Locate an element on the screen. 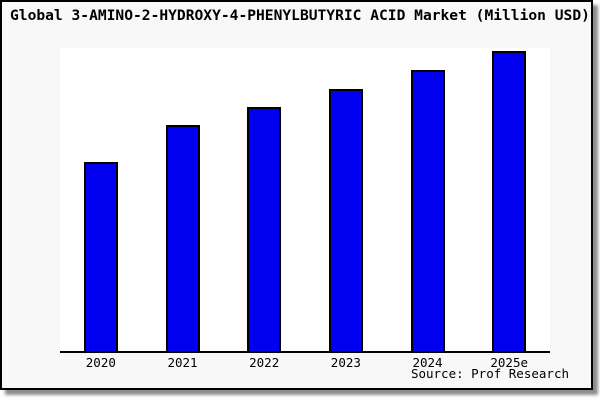  bar-slot-2021 is located at coordinates (183, 199).